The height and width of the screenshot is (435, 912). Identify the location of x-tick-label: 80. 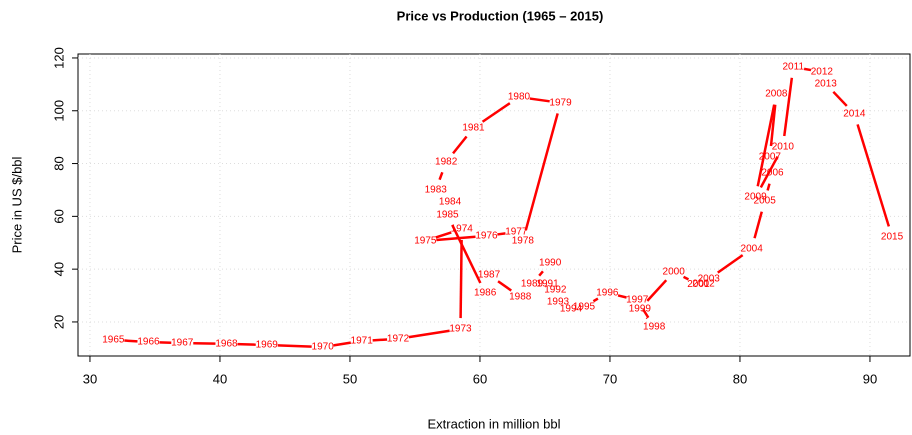
(740, 378).